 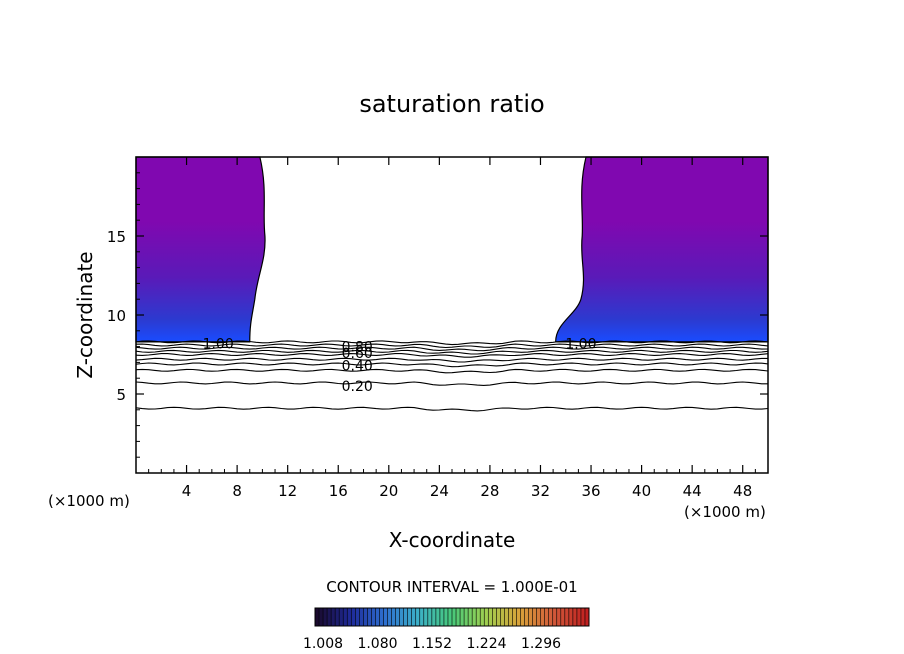 What do you see at coordinates (486, 644) in the screenshot?
I see `colorbar-tick-label: 1.224` at bounding box center [486, 644].